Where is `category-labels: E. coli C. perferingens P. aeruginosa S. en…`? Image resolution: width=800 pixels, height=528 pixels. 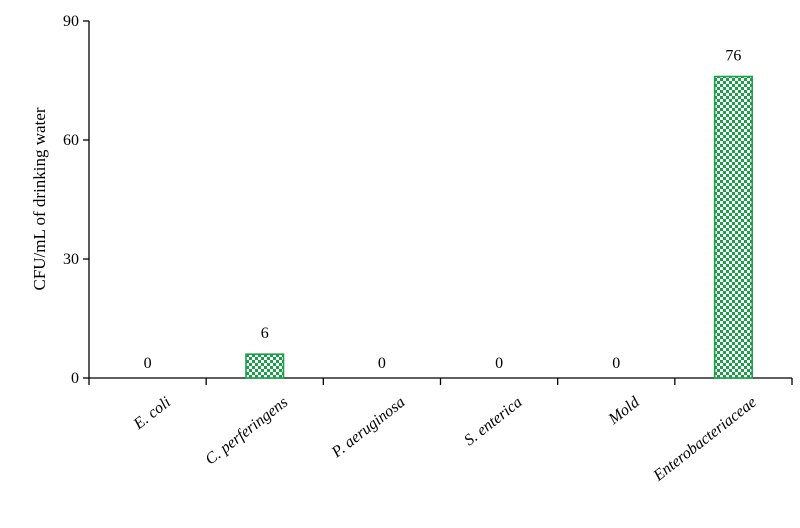
category-labels: E. coli C. perferingens P. aeruginosa S. en… is located at coordinates (445, 439).